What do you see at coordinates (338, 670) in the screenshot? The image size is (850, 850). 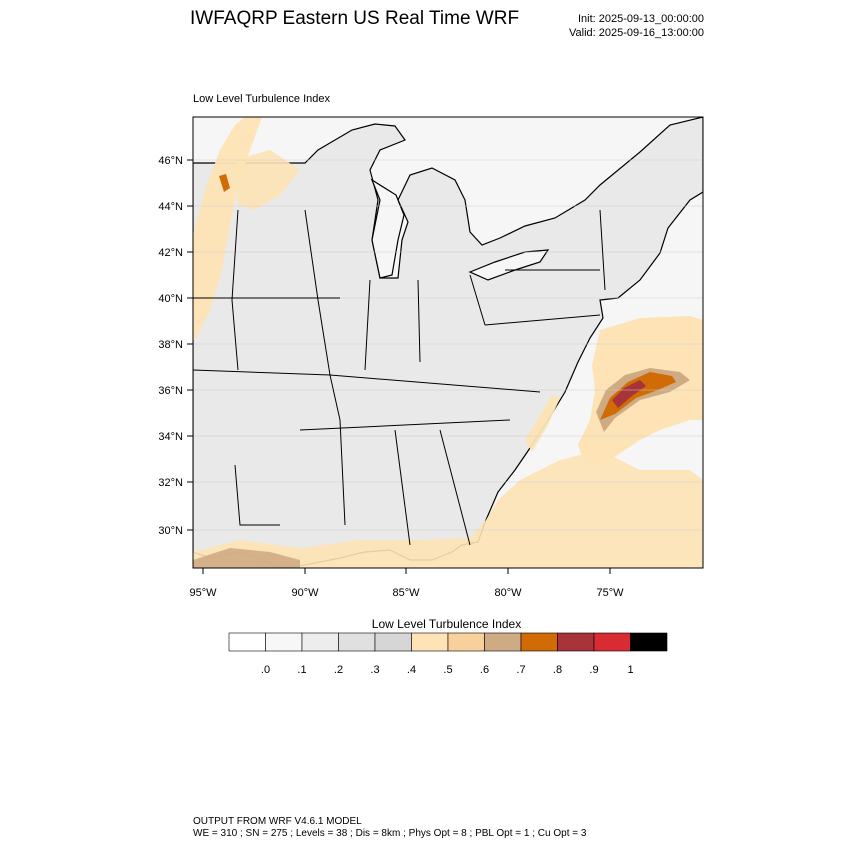 I see `colorbar-label: .2` at bounding box center [338, 670].